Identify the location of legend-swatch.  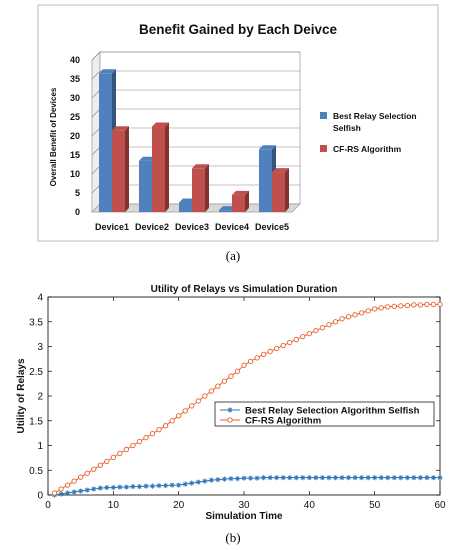
(323, 148).